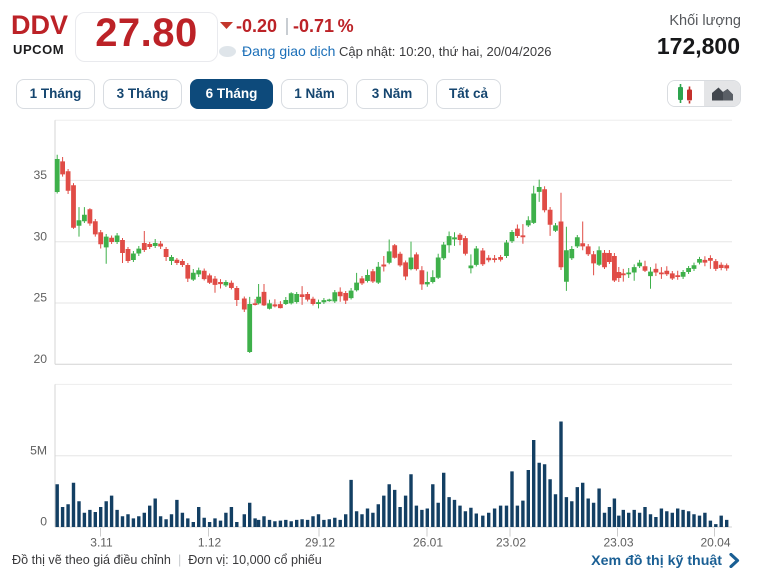 This screenshot has height=573, width=757. Describe the element at coordinates (38, 450) in the screenshot. I see `svg-text: 5M` at that location.